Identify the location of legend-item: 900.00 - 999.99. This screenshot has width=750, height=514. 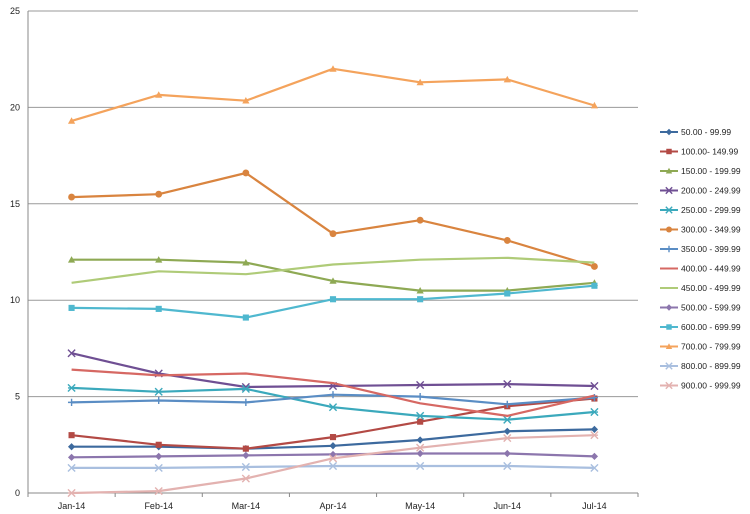
(700, 386).